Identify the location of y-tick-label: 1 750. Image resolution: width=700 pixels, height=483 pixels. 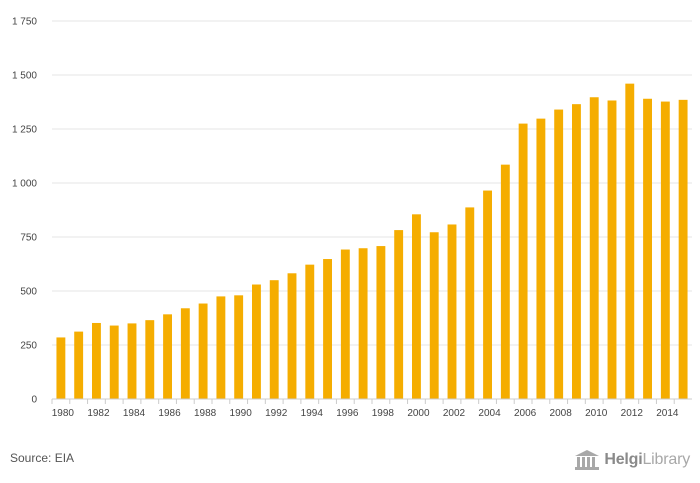
(24, 22).